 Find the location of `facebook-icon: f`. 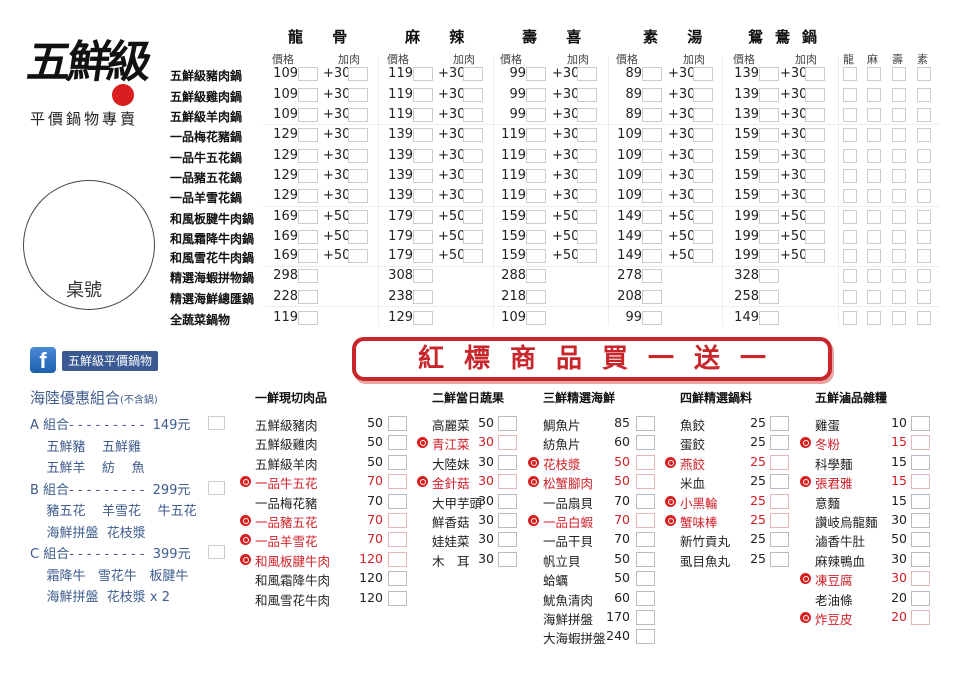

facebook-icon: f is located at coordinates (43, 360).